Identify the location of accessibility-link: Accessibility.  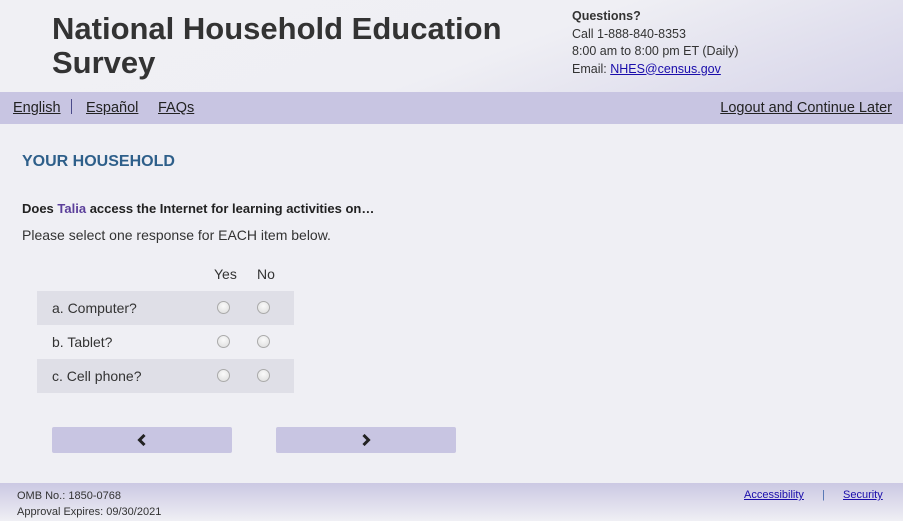
(774, 495).